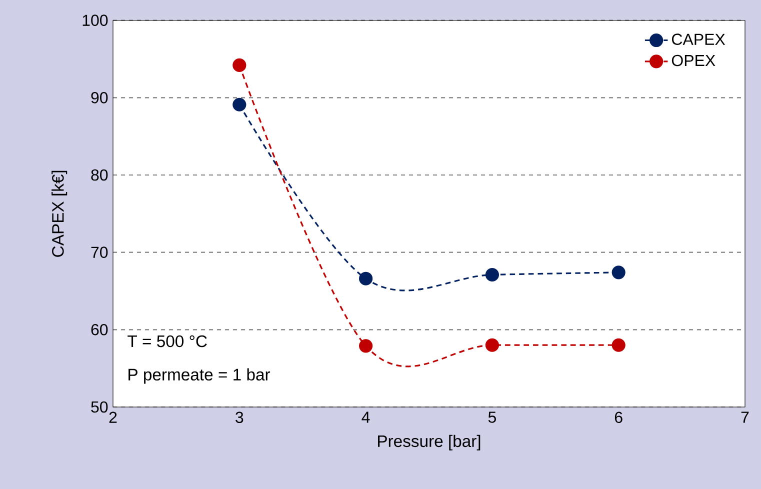 The image size is (761, 489). What do you see at coordinates (95, 20) in the screenshot?
I see `y-tick-label: 100` at bounding box center [95, 20].